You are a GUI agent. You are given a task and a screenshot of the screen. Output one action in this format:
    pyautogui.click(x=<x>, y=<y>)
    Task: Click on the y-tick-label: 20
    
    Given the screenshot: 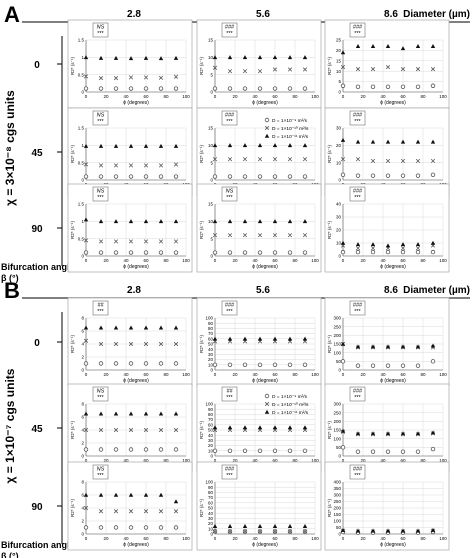 What is the action you would take?
    pyautogui.click(x=339, y=50)
    